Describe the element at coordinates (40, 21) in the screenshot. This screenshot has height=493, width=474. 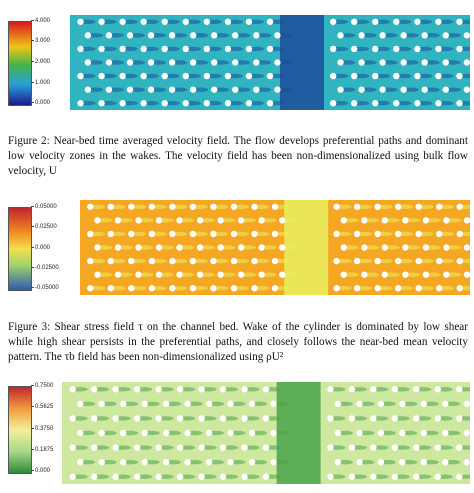
I see `colorbar-tick: 4.000` at that location.